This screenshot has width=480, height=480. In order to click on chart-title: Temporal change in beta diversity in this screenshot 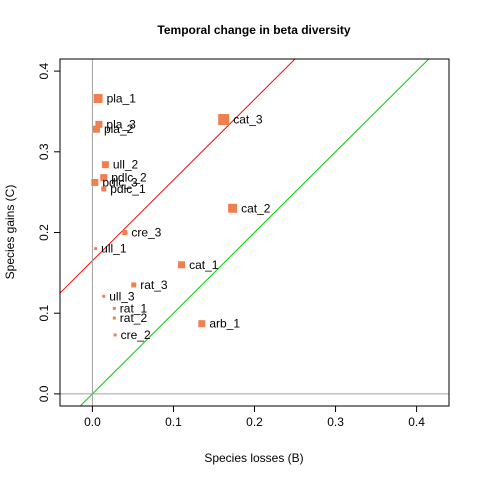, I will do `click(253, 30)`.